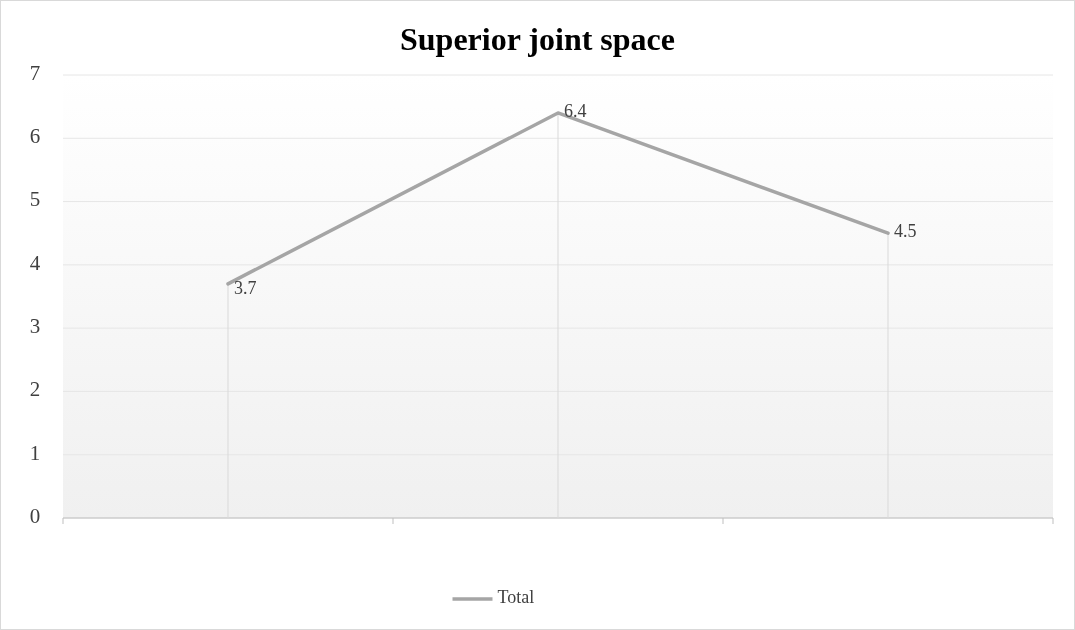  What do you see at coordinates (35, 389) in the screenshot?
I see `y-tick-label: 2` at bounding box center [35, 389].